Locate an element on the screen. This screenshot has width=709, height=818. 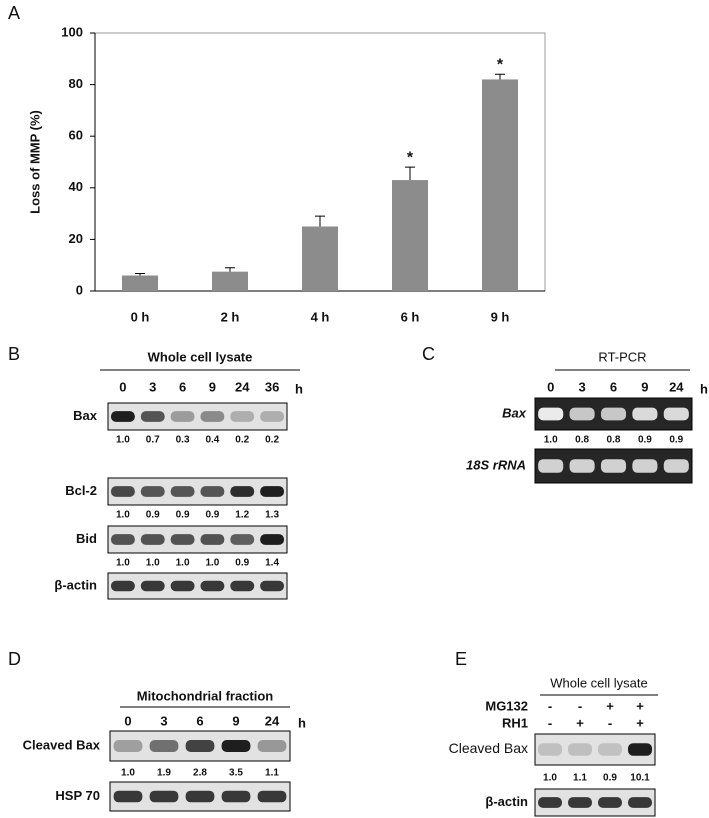
lane-label: 3 is located at coordinates (152, 386).